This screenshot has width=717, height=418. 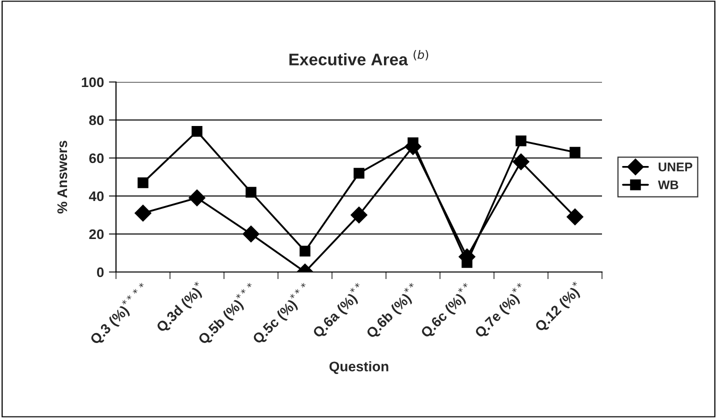 I want to click on y-tick-label: 60, so click(x=96, y=158).